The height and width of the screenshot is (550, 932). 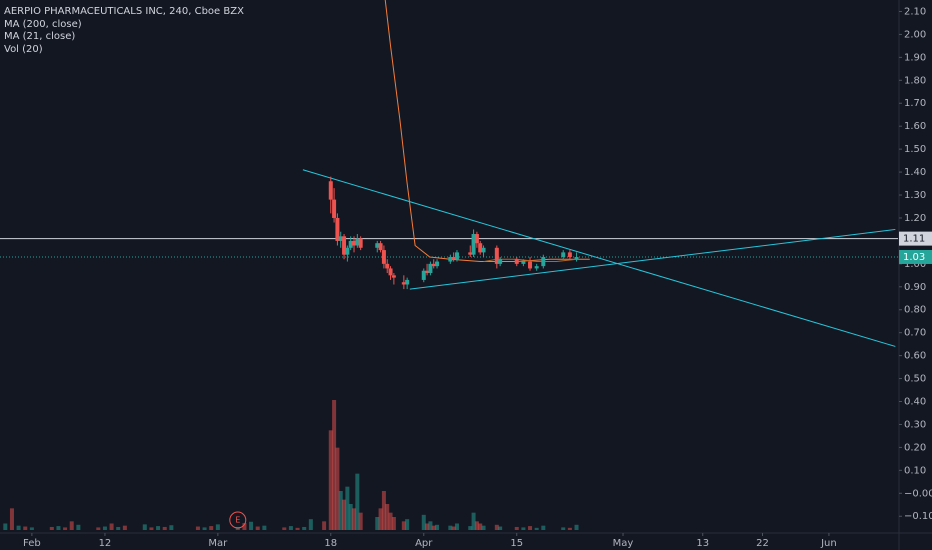 What do you see at coordinates (702, 543) in the screenshot?
I see `x-tick-label: 13` at bounding box center [702, 543].